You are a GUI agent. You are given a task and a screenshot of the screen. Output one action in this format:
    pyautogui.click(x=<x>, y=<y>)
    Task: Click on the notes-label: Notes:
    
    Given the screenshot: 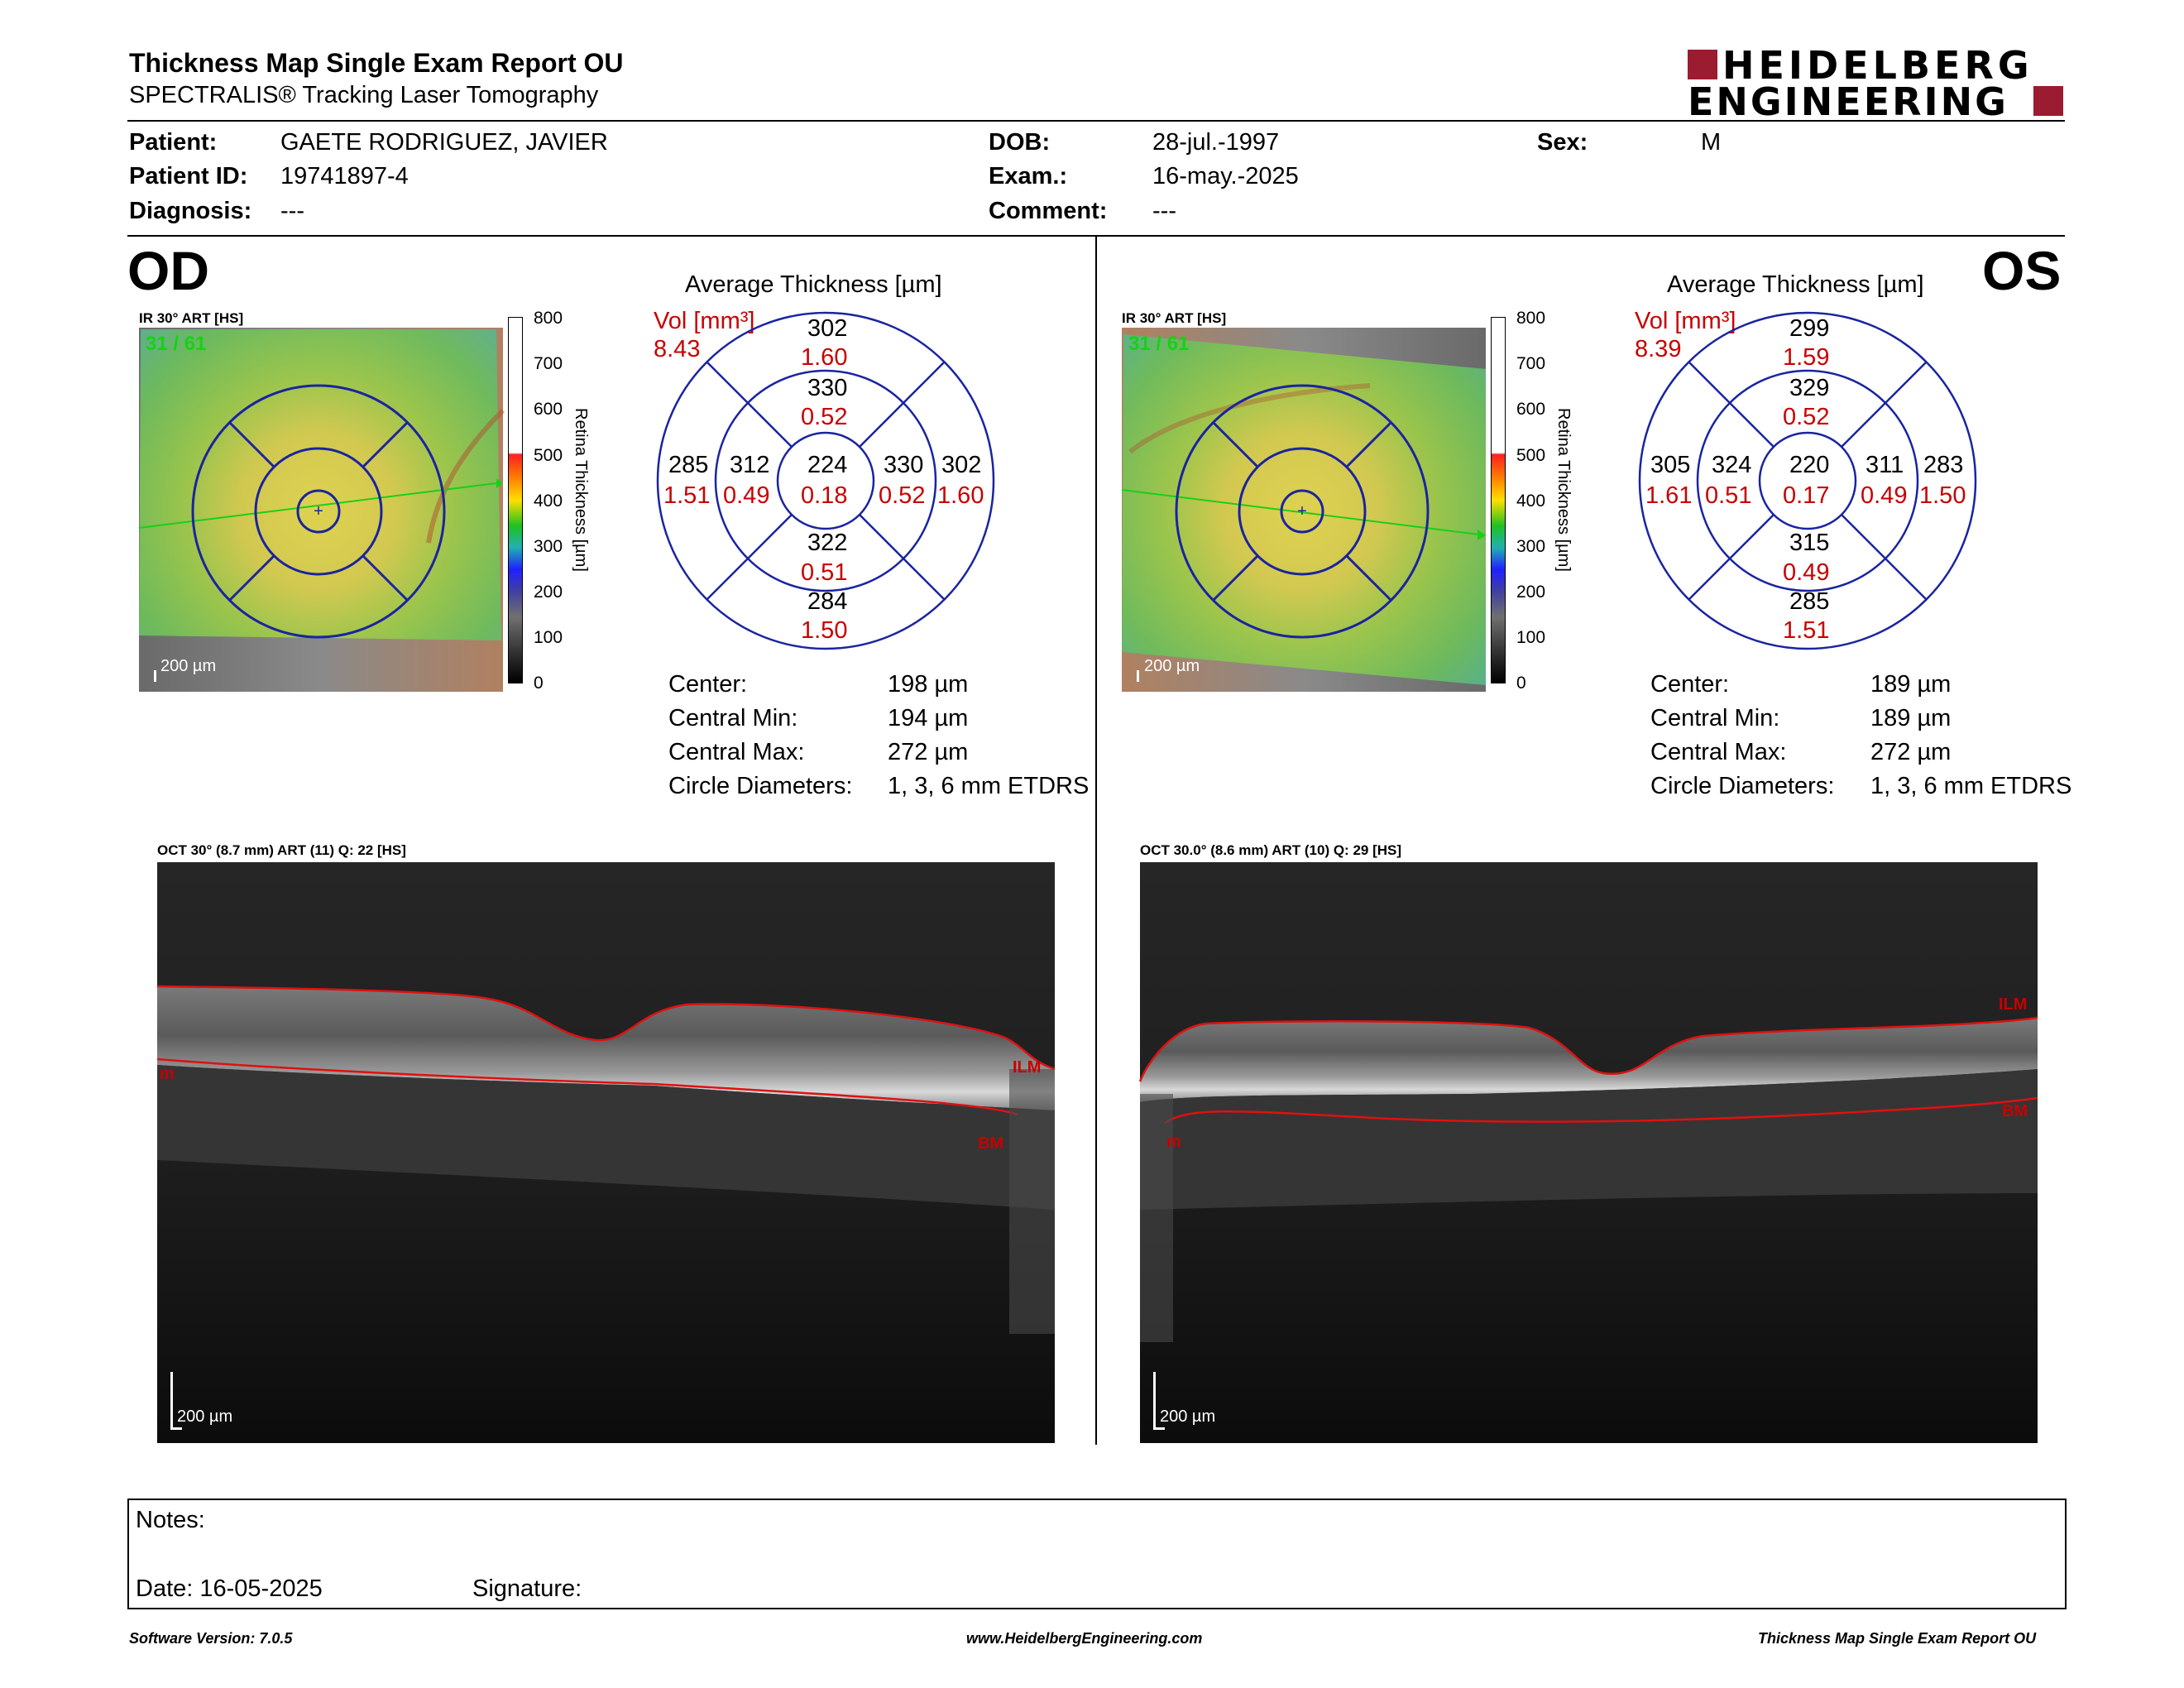 What is the action you would take?
    pyautogui.click(x=170, y=1520)
    